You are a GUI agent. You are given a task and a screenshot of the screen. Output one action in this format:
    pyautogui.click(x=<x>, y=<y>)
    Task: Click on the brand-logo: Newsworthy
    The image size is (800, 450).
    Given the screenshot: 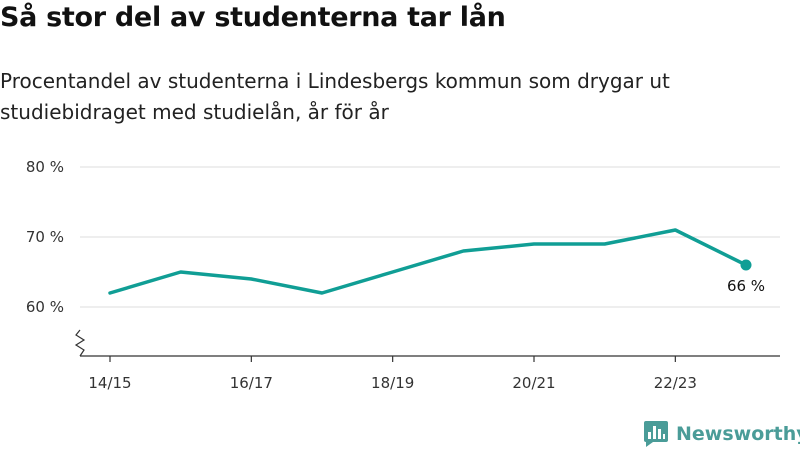 What is the action you would take?
    pyautogui.click(x=722, y=434)
    